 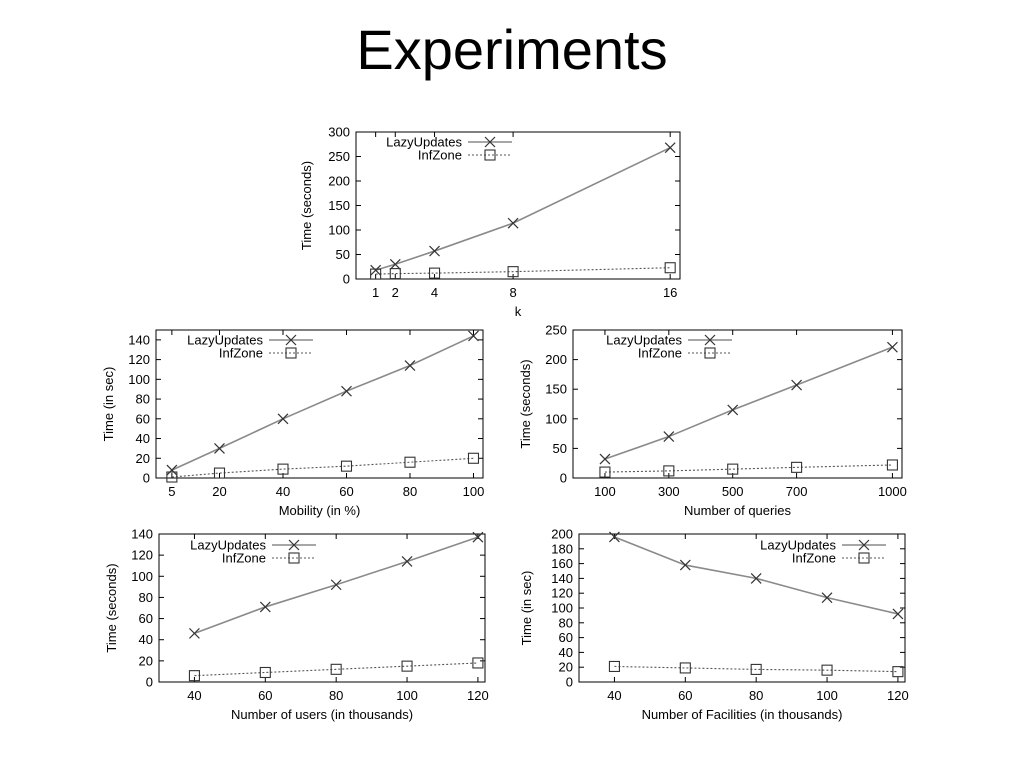 I want to click on y-tick-label: 0, so click(x=569, y=682).